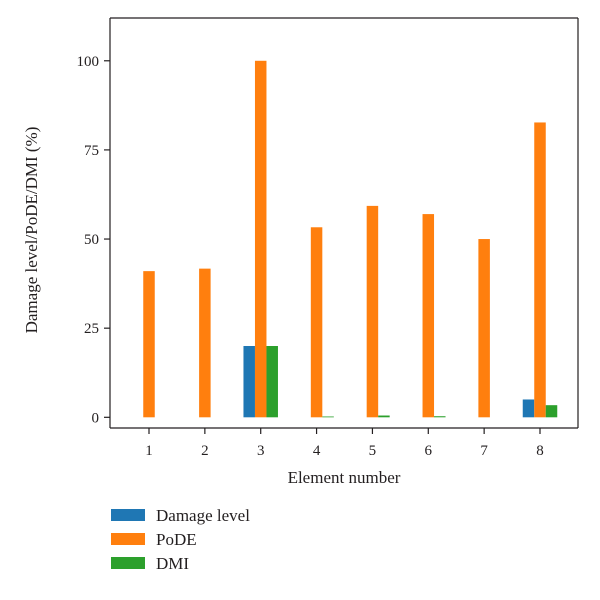  I want to click on x-tick-label: 5, so click(373, 451).